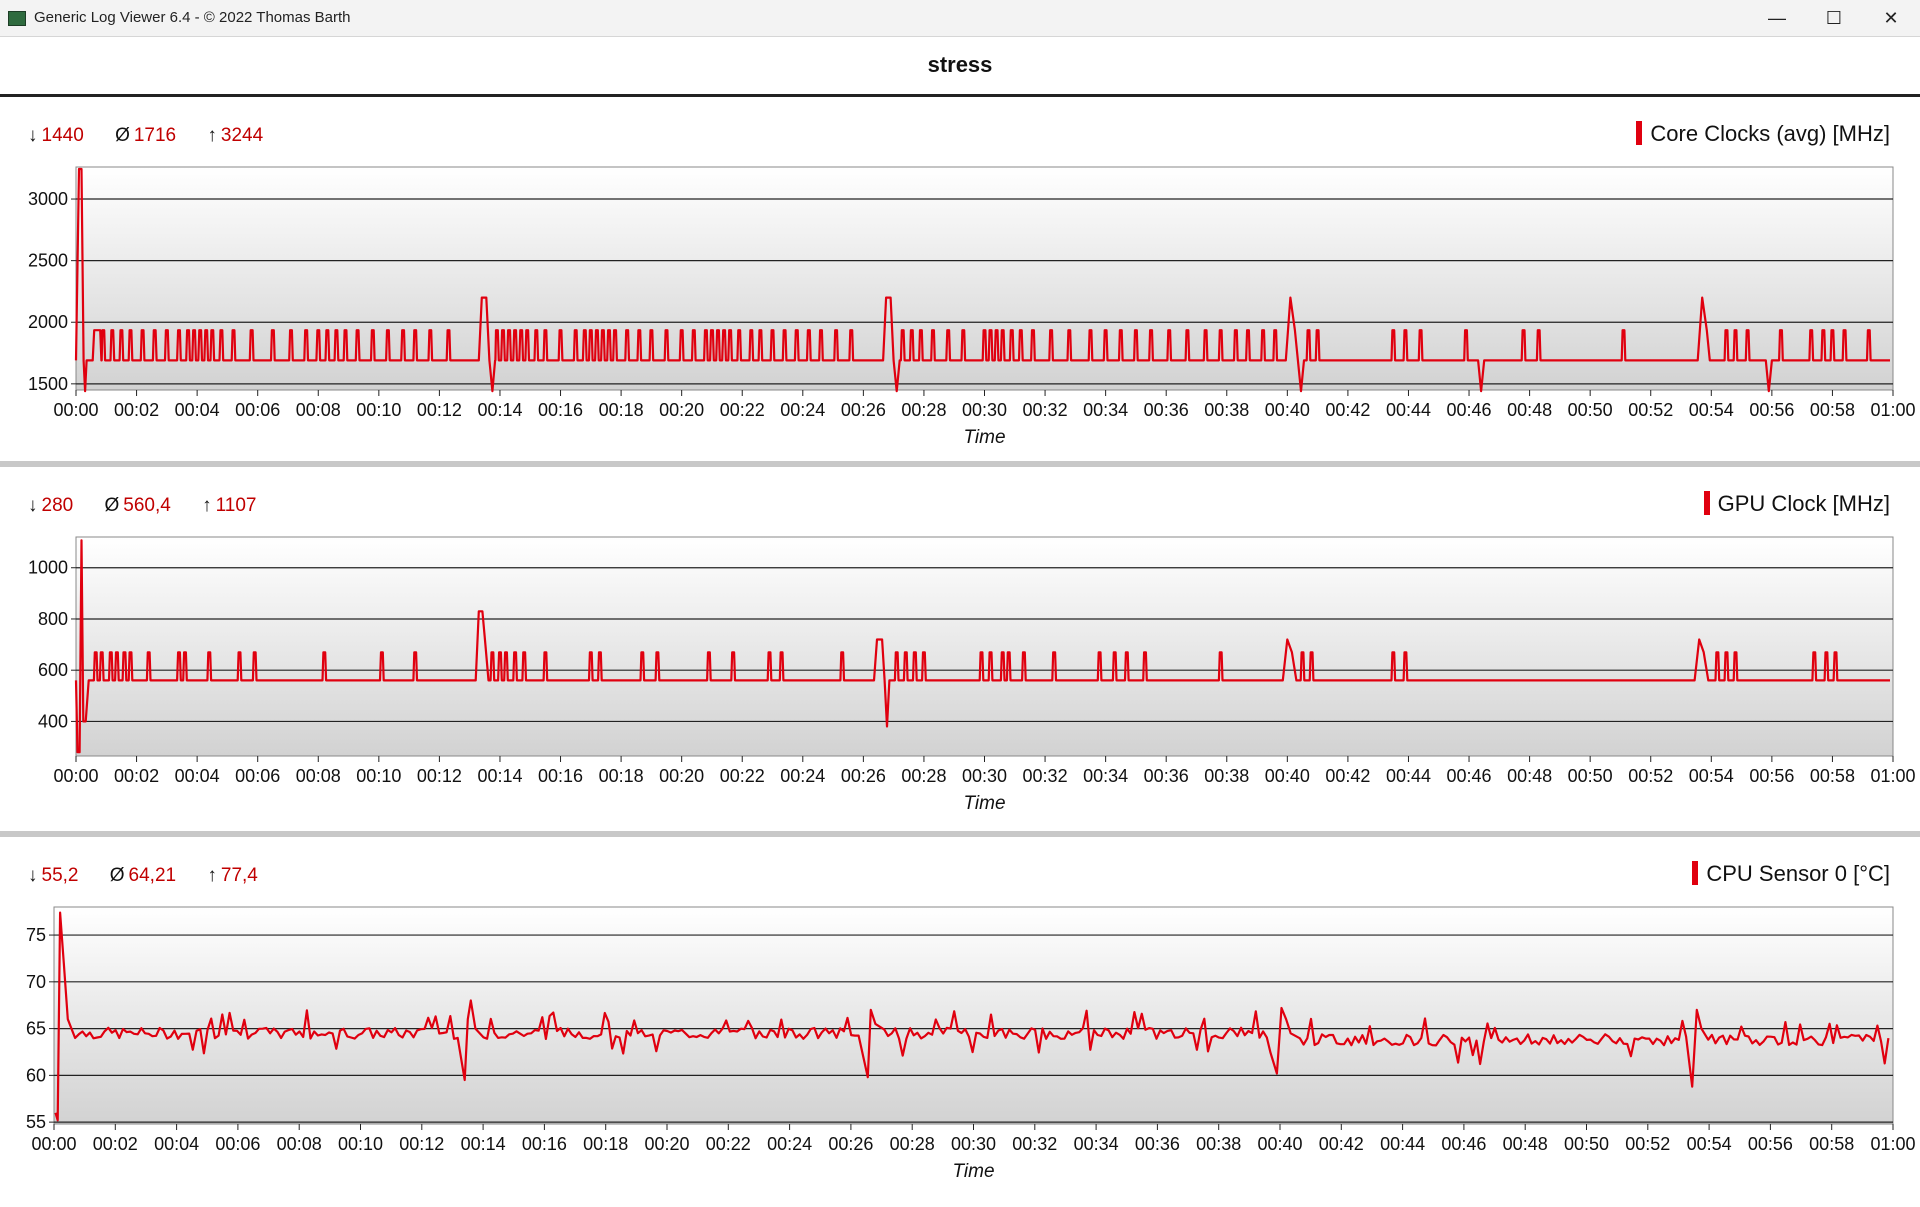  What do you see at coordinates (36, 1122) in the screenshot?
I see `y-tick-label: 55` at bounding box center [36, 1122].